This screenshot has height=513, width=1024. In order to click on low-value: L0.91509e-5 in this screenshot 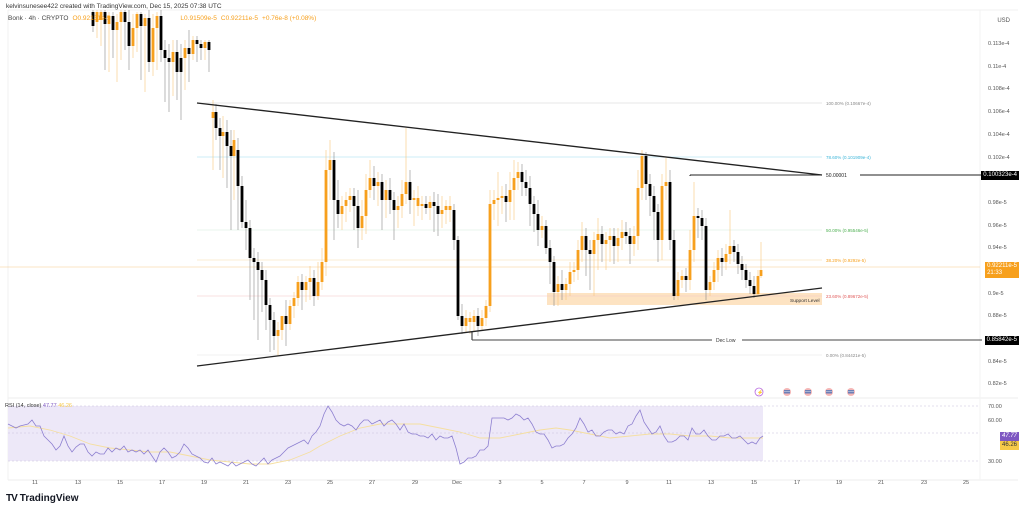, I will do `click(198, 18)`.